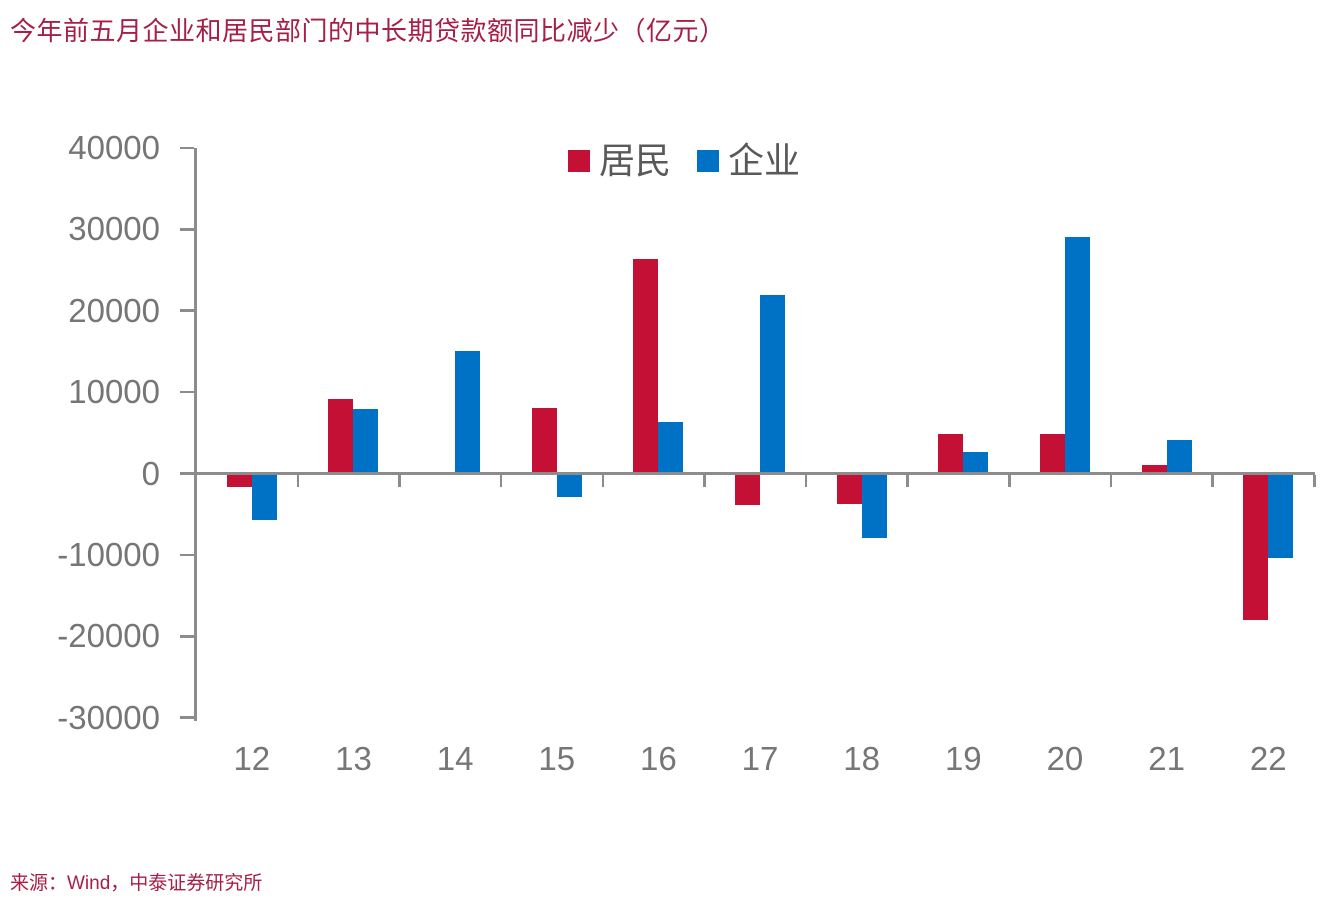 The height and width of the screenshot is (910, 1326). I want to click on y-axis-label: -20000, so click(108, 636).